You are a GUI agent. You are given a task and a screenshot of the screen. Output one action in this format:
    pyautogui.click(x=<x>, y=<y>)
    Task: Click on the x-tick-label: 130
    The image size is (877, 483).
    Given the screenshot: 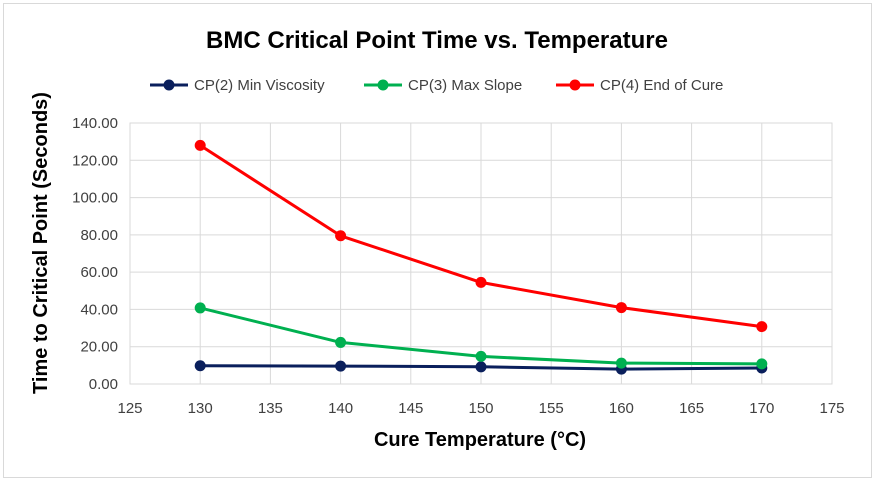 What is the action you would take?
    pyautogui.click(x=200, y=408)
    